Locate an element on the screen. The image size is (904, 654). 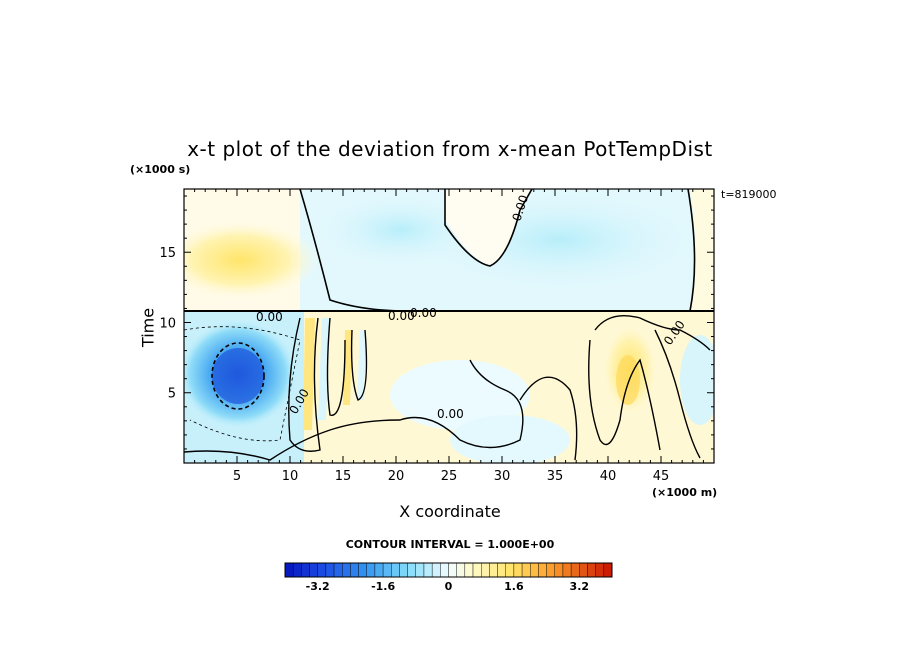
colorbar-tick-label: 0 is located at coordinates (449, 586).